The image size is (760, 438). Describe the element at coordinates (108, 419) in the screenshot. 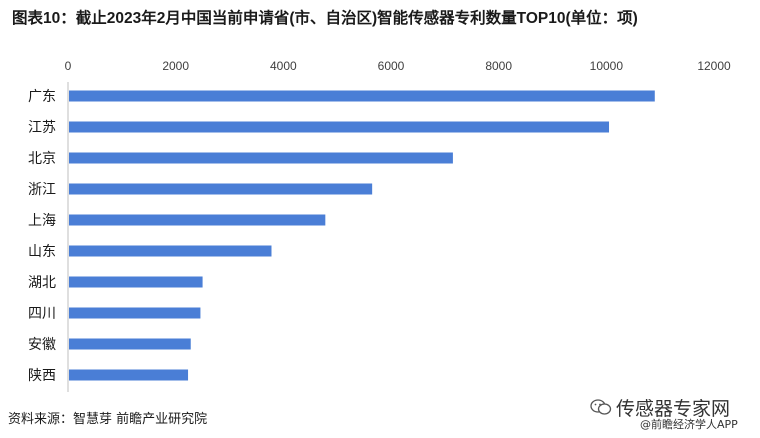

I see `source-note: 资料来源：智慧芽 前瞻产业研究院` at that location.